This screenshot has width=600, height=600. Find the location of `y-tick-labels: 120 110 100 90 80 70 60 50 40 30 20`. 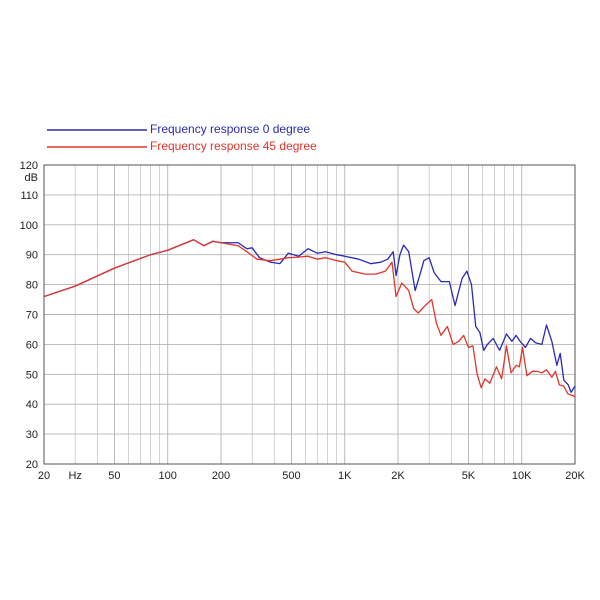

y-tick-labels: 120 110 100 90 80 70 60 50 40 30 20 is located at coordinates (29, 315).